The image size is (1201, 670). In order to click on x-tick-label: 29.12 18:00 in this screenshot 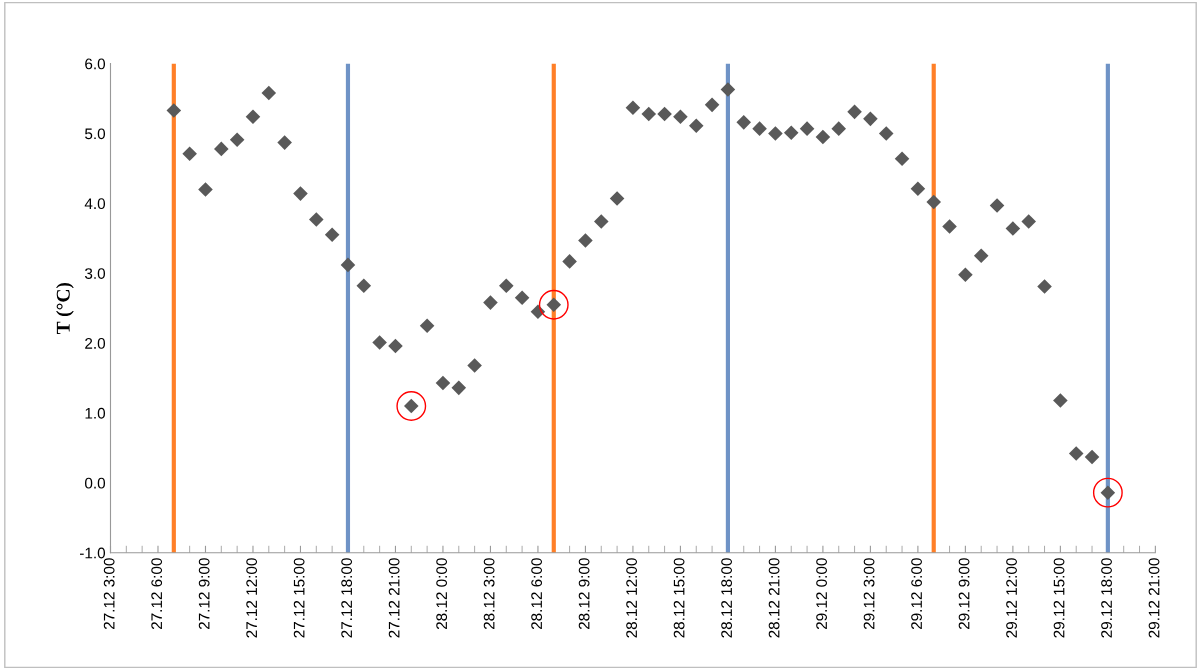, I will do `click(1106, 598)`.